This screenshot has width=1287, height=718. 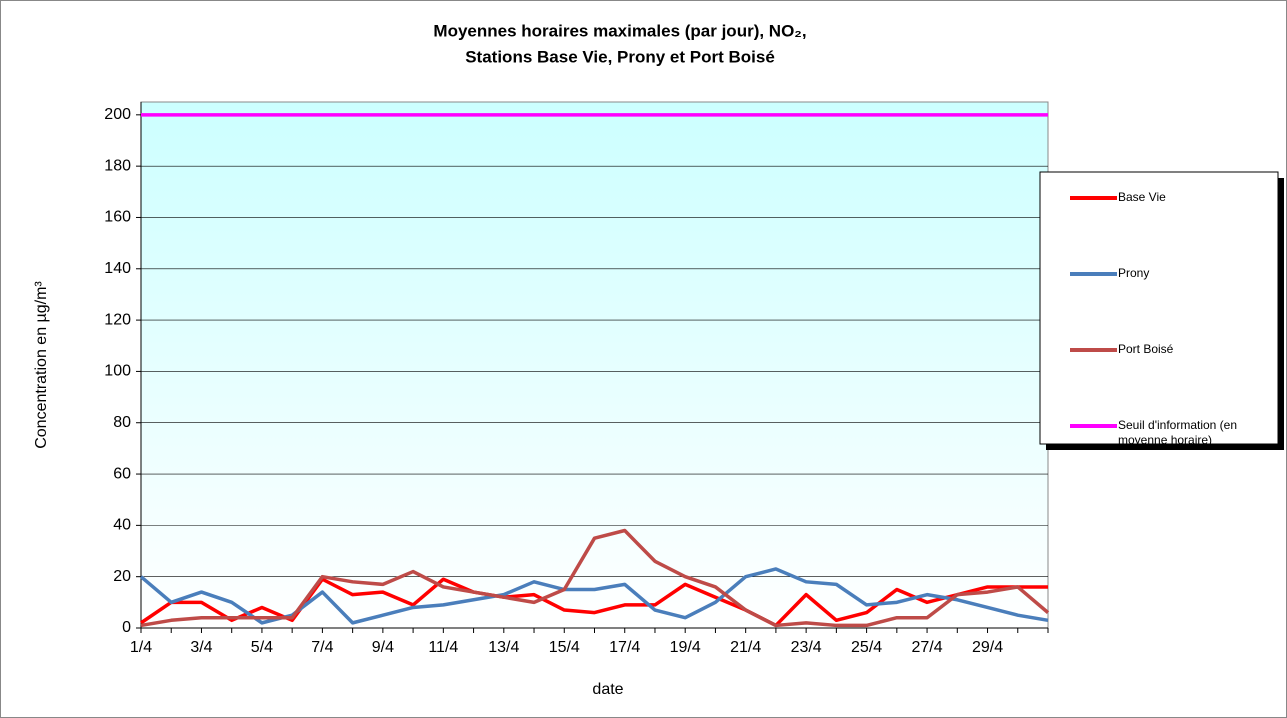 What do you see at coordinates (122, 576) in the screenshot?
I see `y-tick-label: 20` at bounding box center [122, 576].